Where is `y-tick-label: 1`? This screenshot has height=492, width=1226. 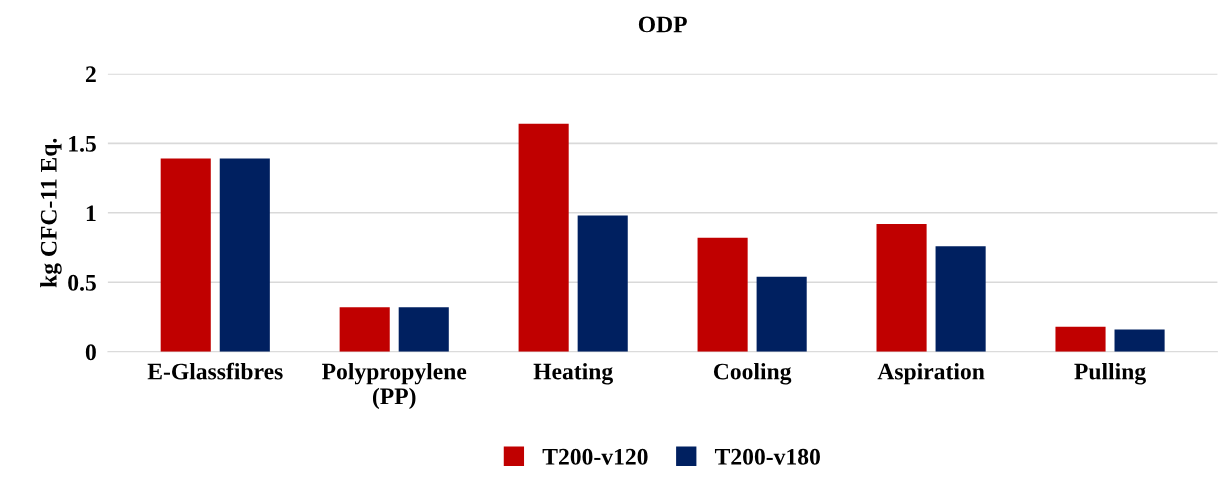
y-tick-label: 1 is located at coordinates (91, 213).